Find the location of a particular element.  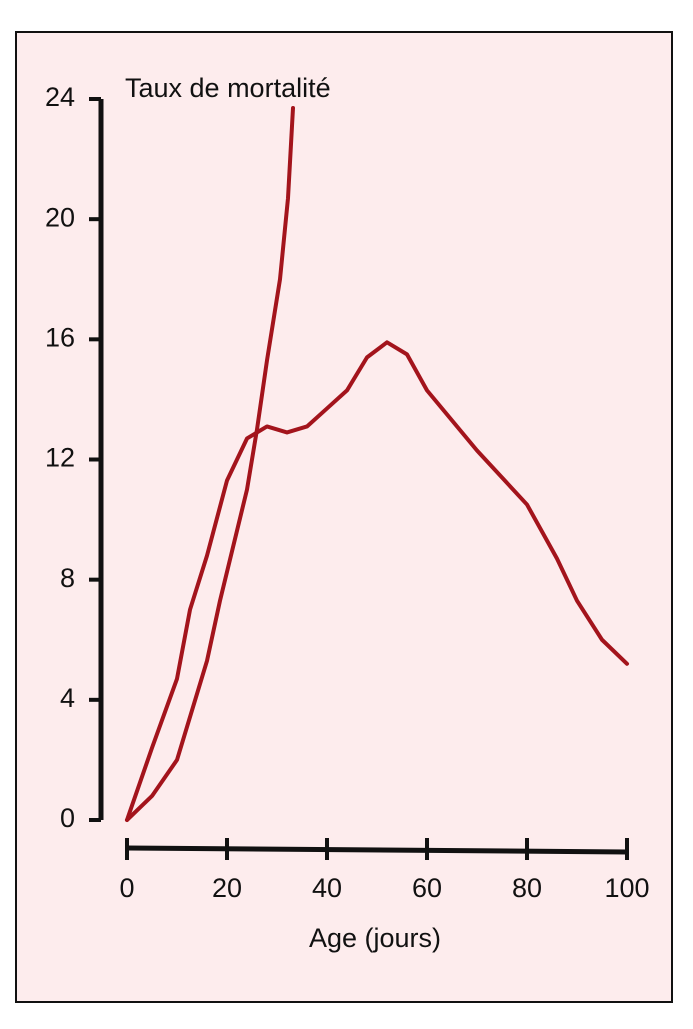

y-tick-label: 16 is located at coordinates (60, 337).